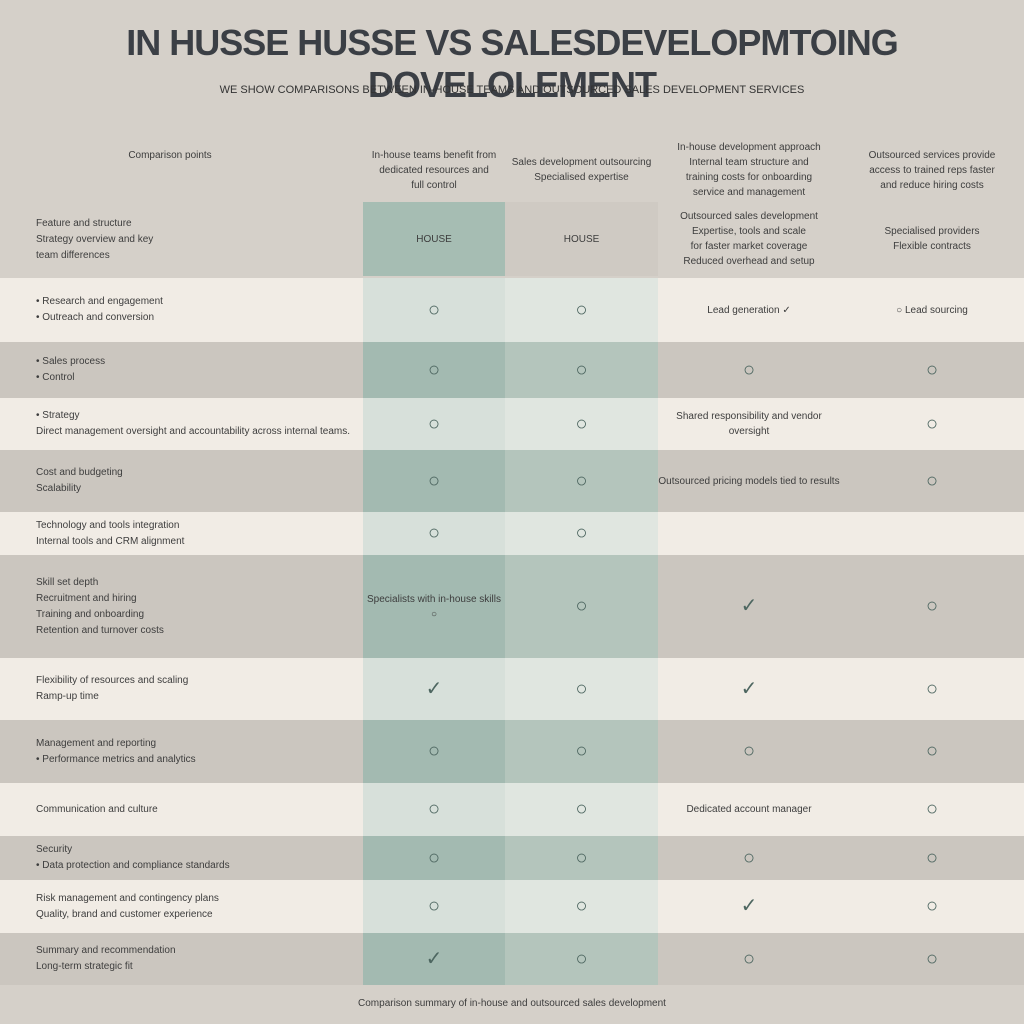 The height and width of the screenshot is (1024, 1024). I want to click on corner-text: Comparison points, so click(170, 155).